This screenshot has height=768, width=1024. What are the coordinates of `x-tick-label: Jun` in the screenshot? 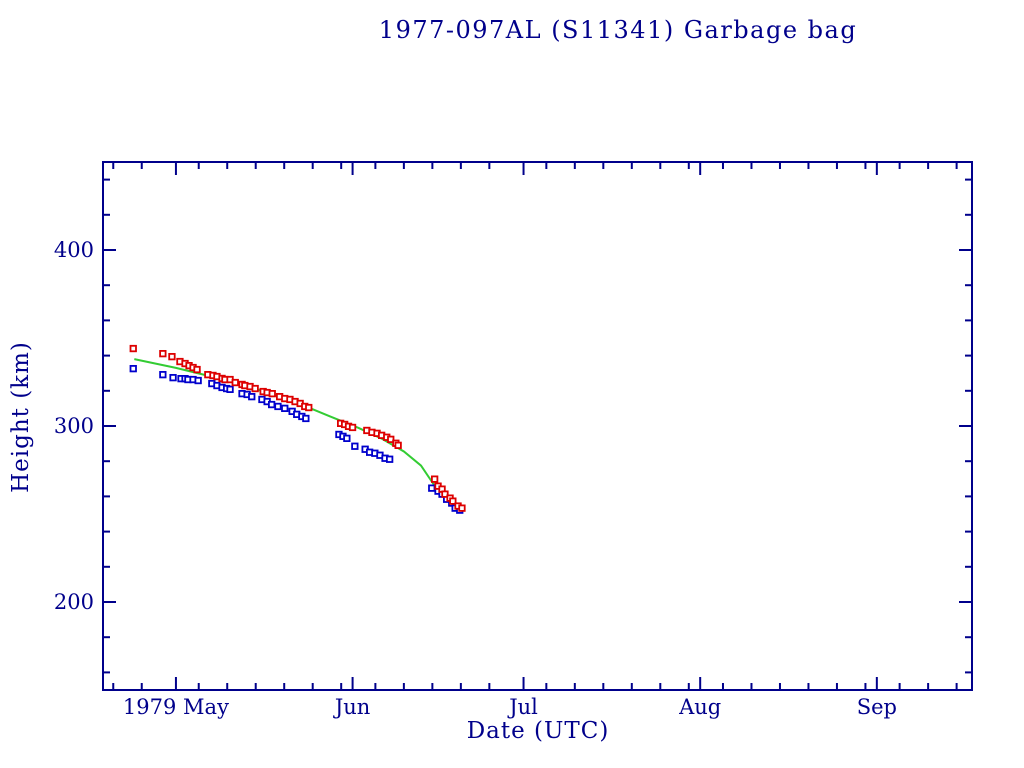 It's located at (351, 707).